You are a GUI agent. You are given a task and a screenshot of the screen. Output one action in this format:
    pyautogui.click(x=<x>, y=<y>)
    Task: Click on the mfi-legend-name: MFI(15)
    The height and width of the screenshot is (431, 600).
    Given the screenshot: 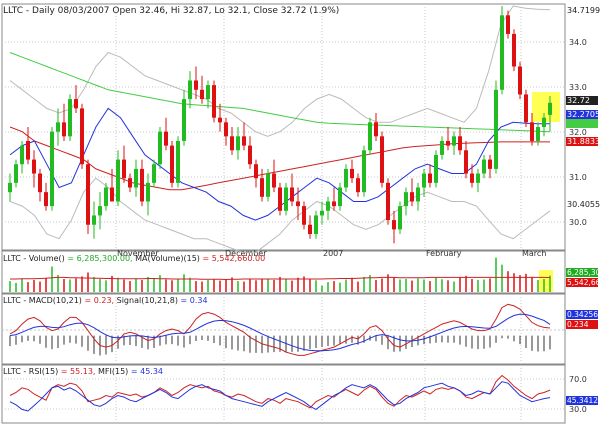 What is the action you would take?
    pyautogui.click(x=113, y=371)
    